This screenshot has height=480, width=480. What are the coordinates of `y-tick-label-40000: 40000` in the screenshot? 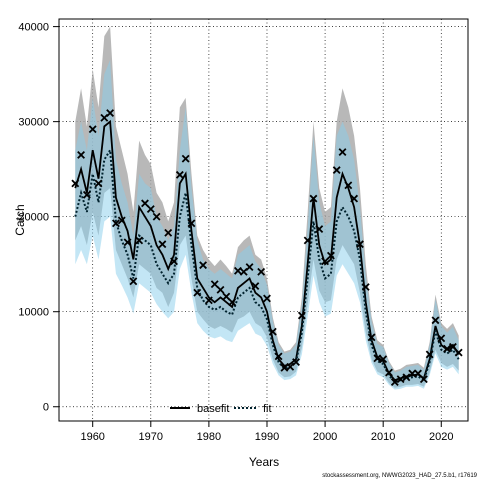 It's located at (33, 28).